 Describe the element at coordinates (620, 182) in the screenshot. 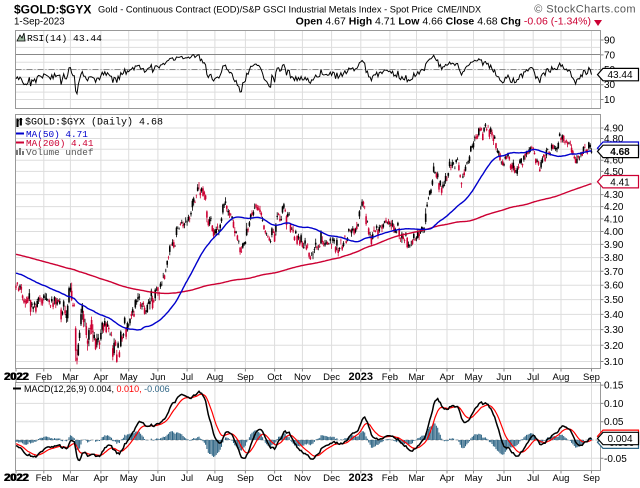

I see `svg-text: 4.41` at that location.